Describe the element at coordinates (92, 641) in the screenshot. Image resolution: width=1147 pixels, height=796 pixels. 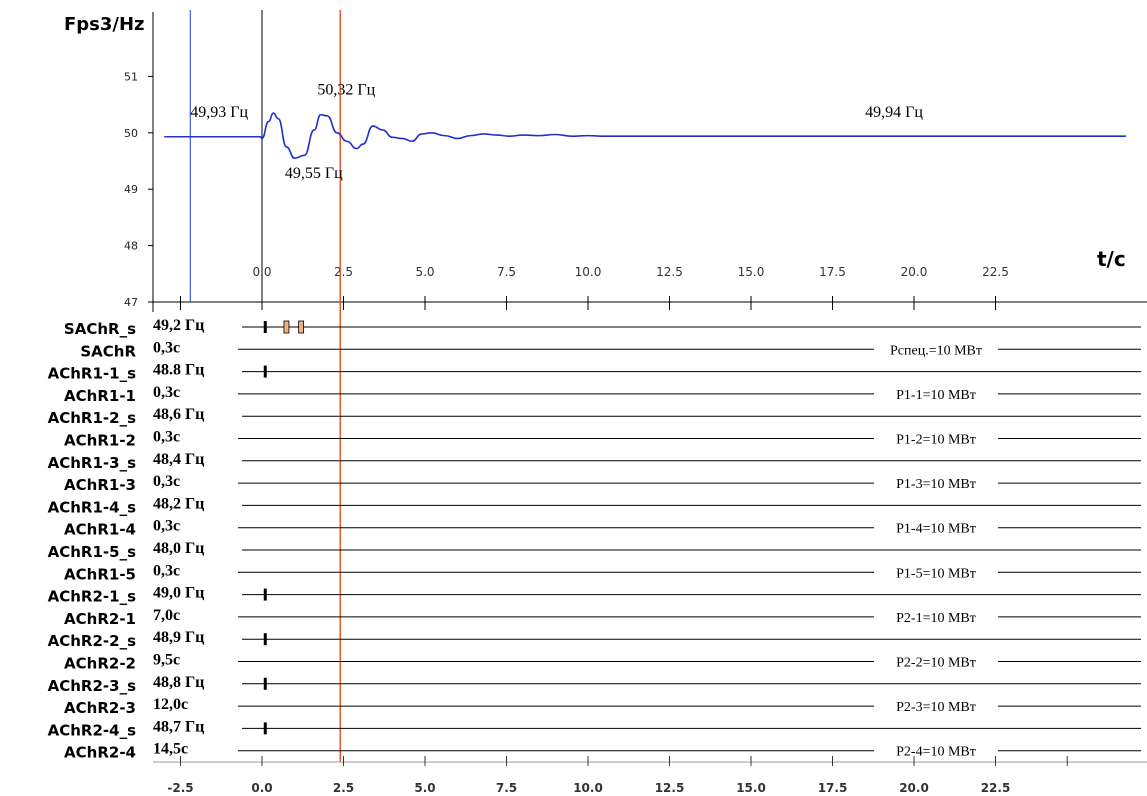
I see `relay-row-name: AChR2-2_s` at that location.